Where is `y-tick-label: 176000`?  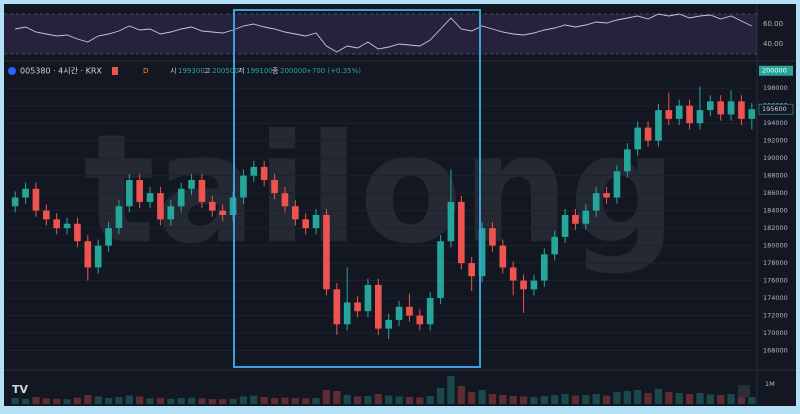 y-tick-label: 176000 is located at coordinates (775, 281).